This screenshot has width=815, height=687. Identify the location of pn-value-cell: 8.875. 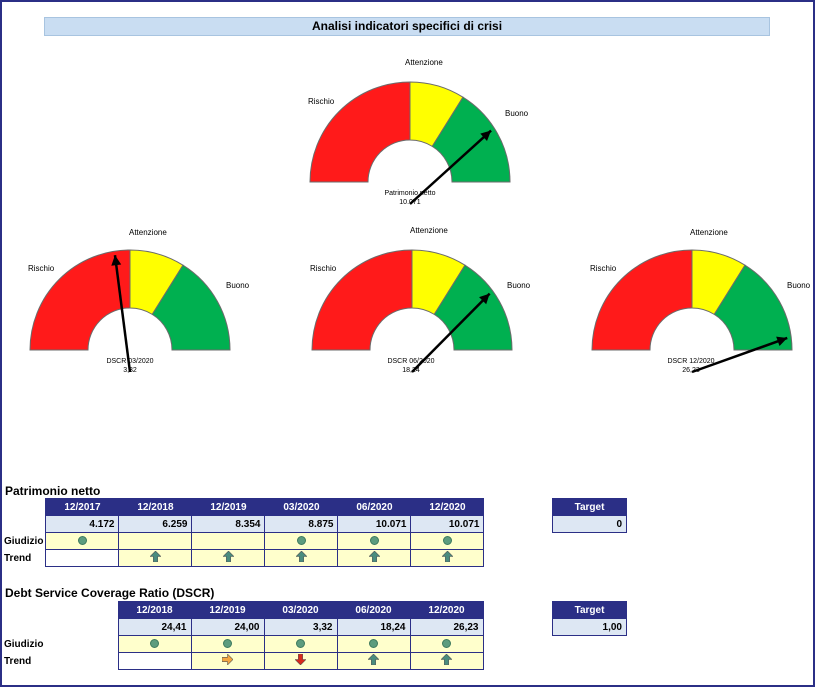
(301, 524).